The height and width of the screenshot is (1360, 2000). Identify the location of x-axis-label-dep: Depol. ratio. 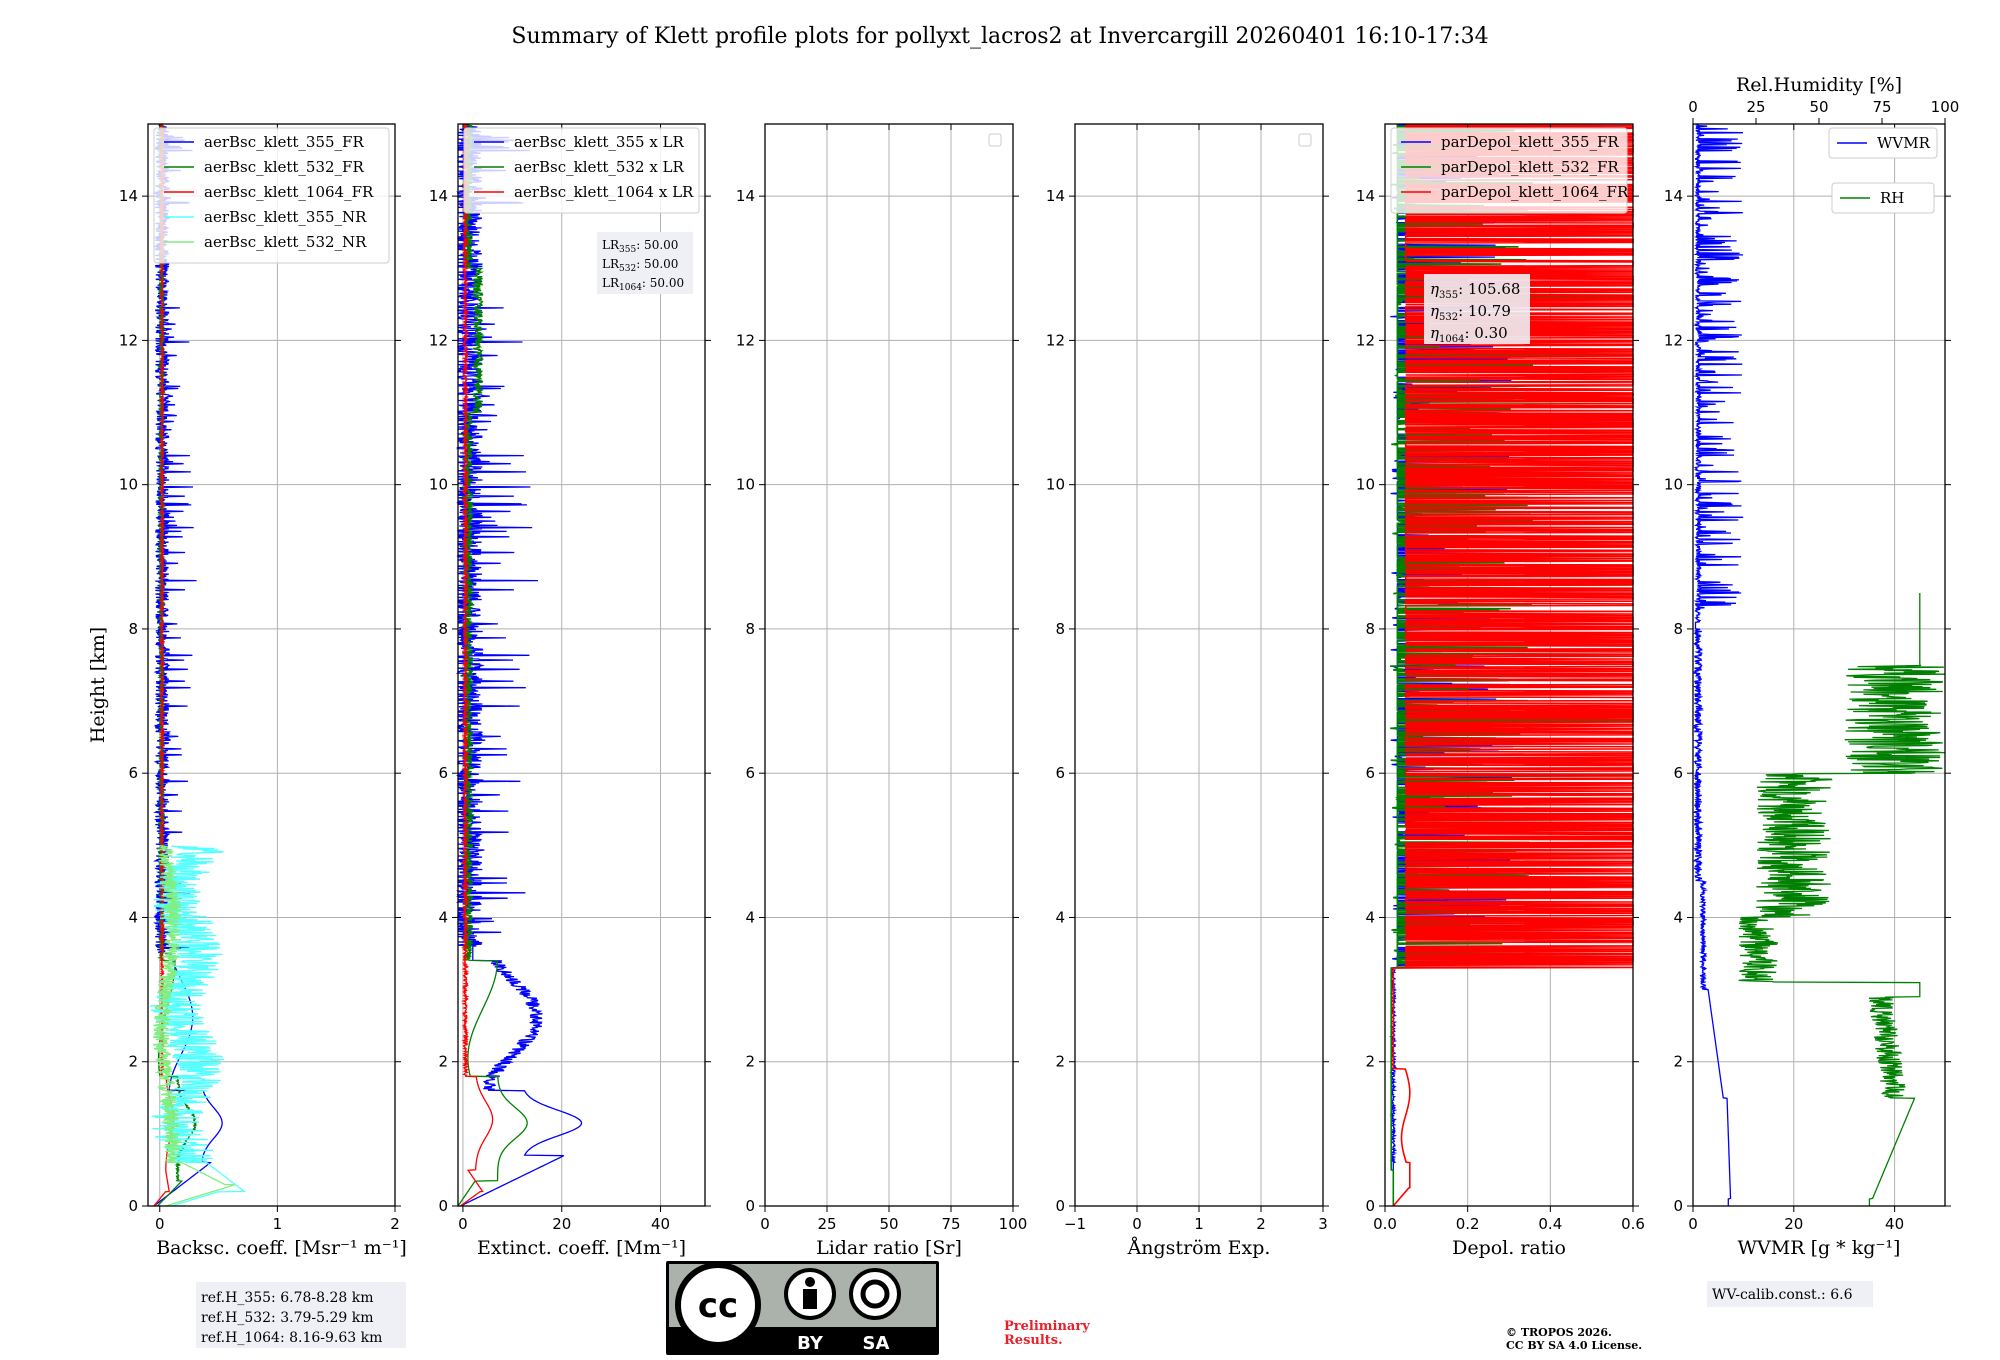
(1509, 1248).